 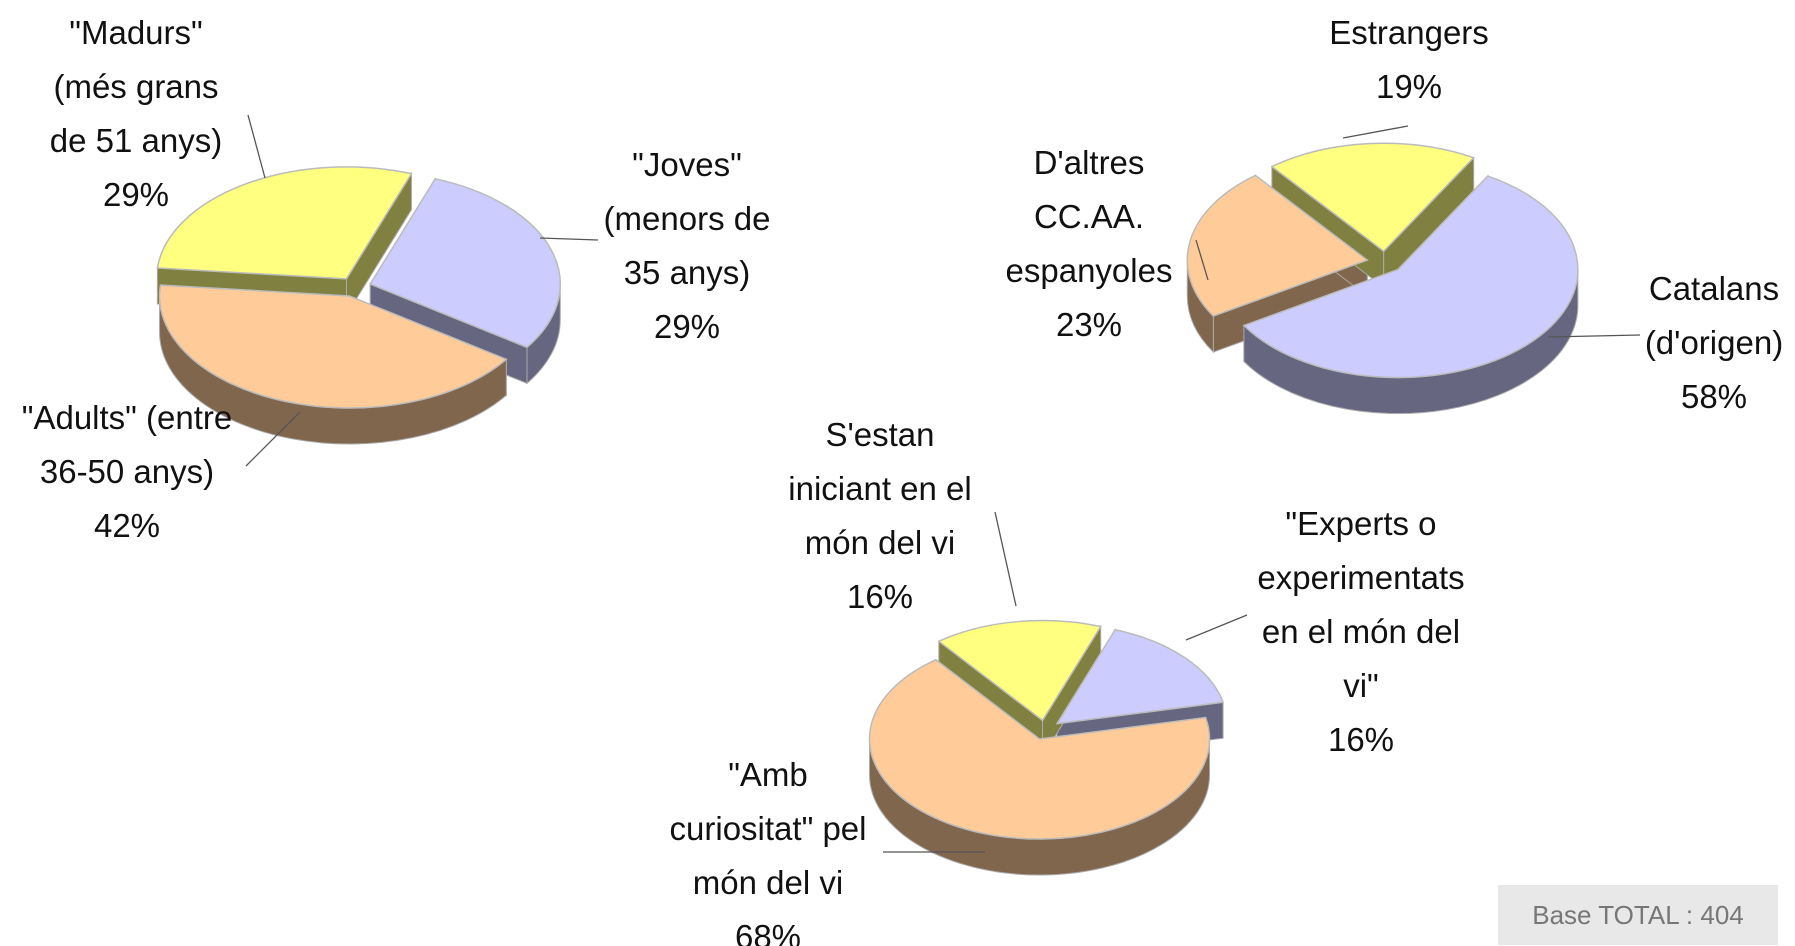 What do you see at coordinates (880, 488) in the screenshot?
I see `category-label: S'estan iniciant en el món del vi` at bounding box center [880, 488].